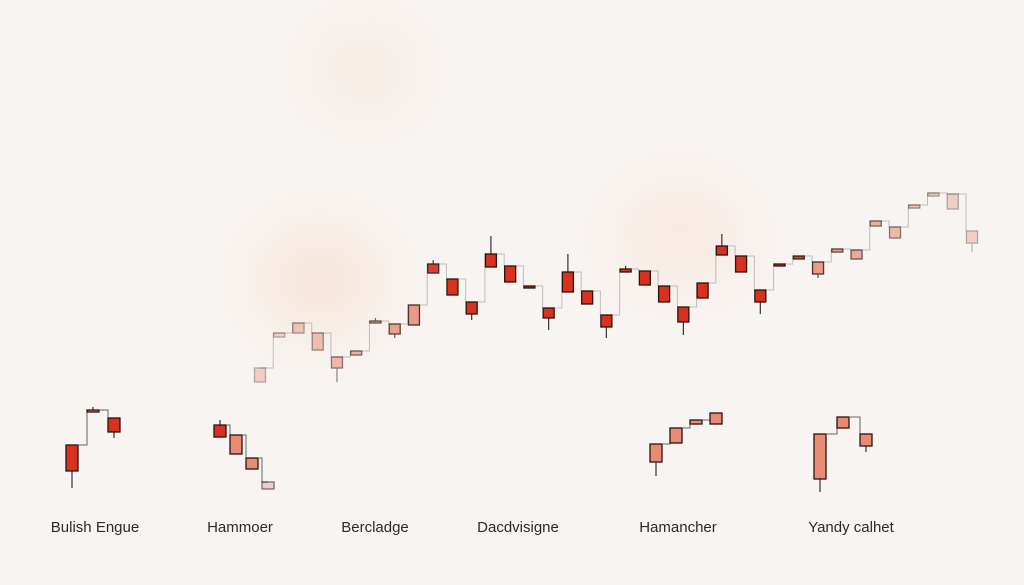 Image resolution: width=1024 pixels, height=585 pixels. What do you see at coordinates (851, 527) in the screenshot?
I see `pattern-label: Yandy calhet` at bounding box center [851, 527].